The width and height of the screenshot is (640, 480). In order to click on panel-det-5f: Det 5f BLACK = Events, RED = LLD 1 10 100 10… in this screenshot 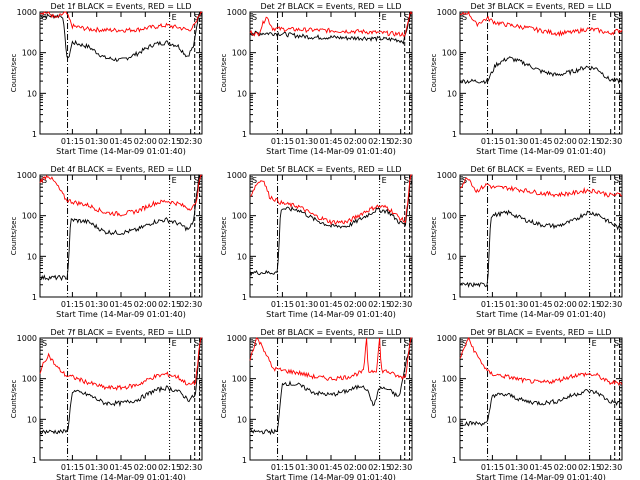, I will do `click(316, 242)`.